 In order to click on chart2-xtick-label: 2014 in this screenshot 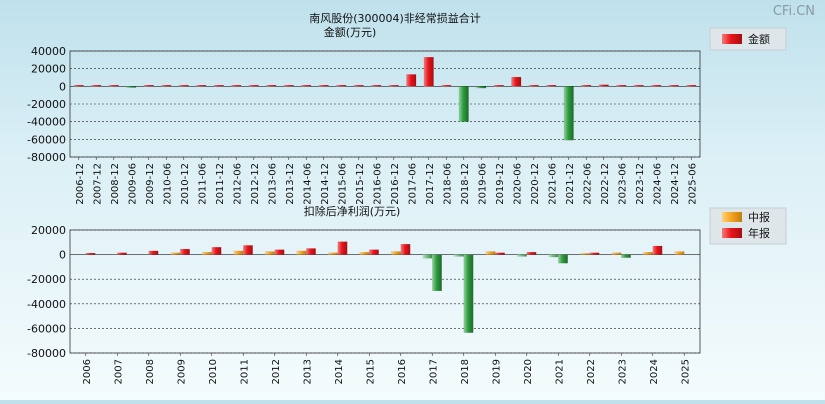, I will do `click(339, 371)`.